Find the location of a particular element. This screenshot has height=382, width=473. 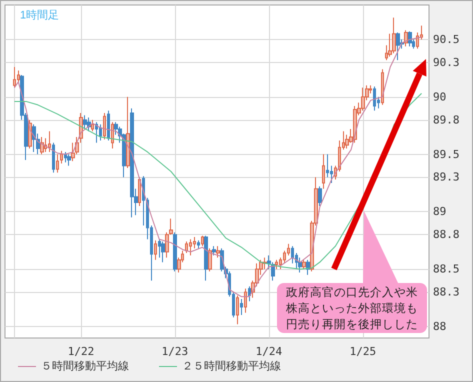

legend-label: ５時間移動平均線 is located at coordinates (85, 366).